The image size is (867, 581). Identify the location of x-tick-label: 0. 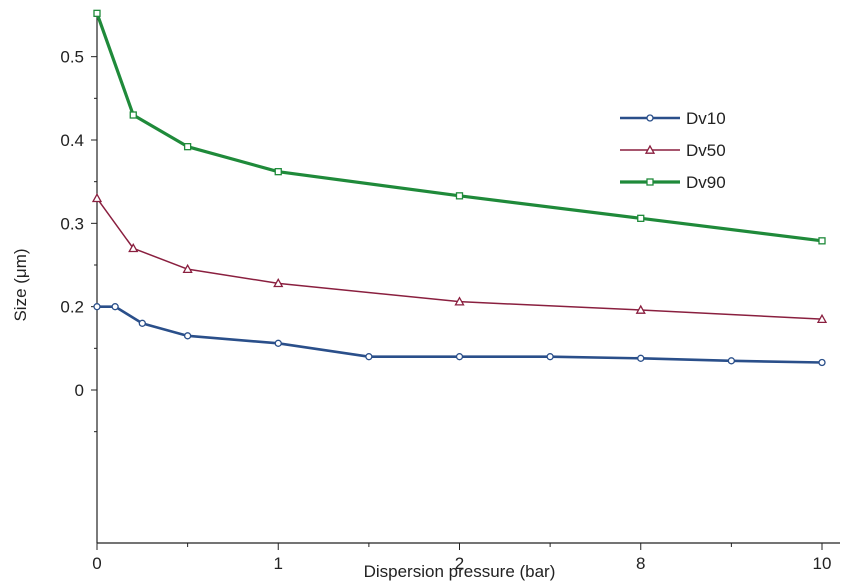
(96, 563).